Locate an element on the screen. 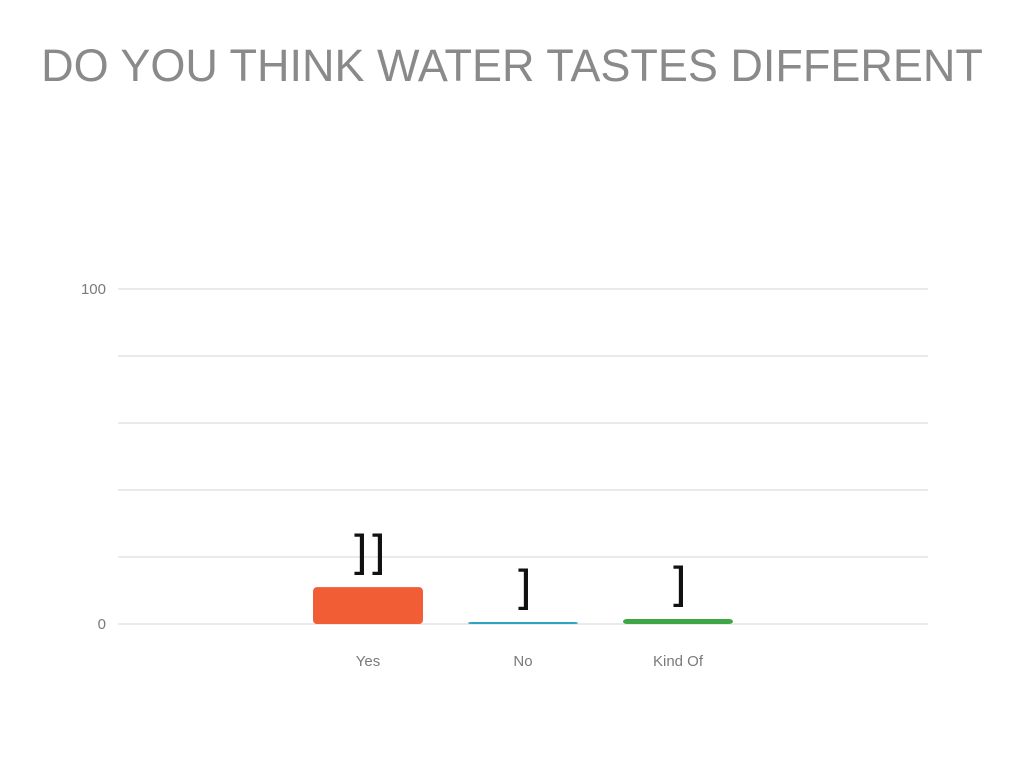  x-tick-label: Yes is located at coordinates (368, 661).